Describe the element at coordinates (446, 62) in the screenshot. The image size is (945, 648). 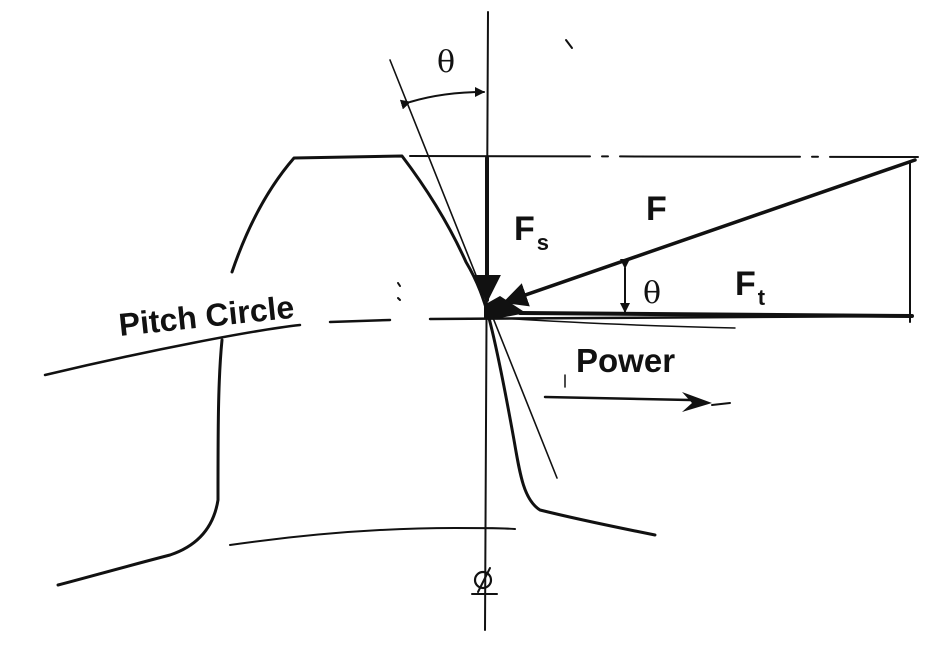
I see `theta-top-label: θ` at that location.